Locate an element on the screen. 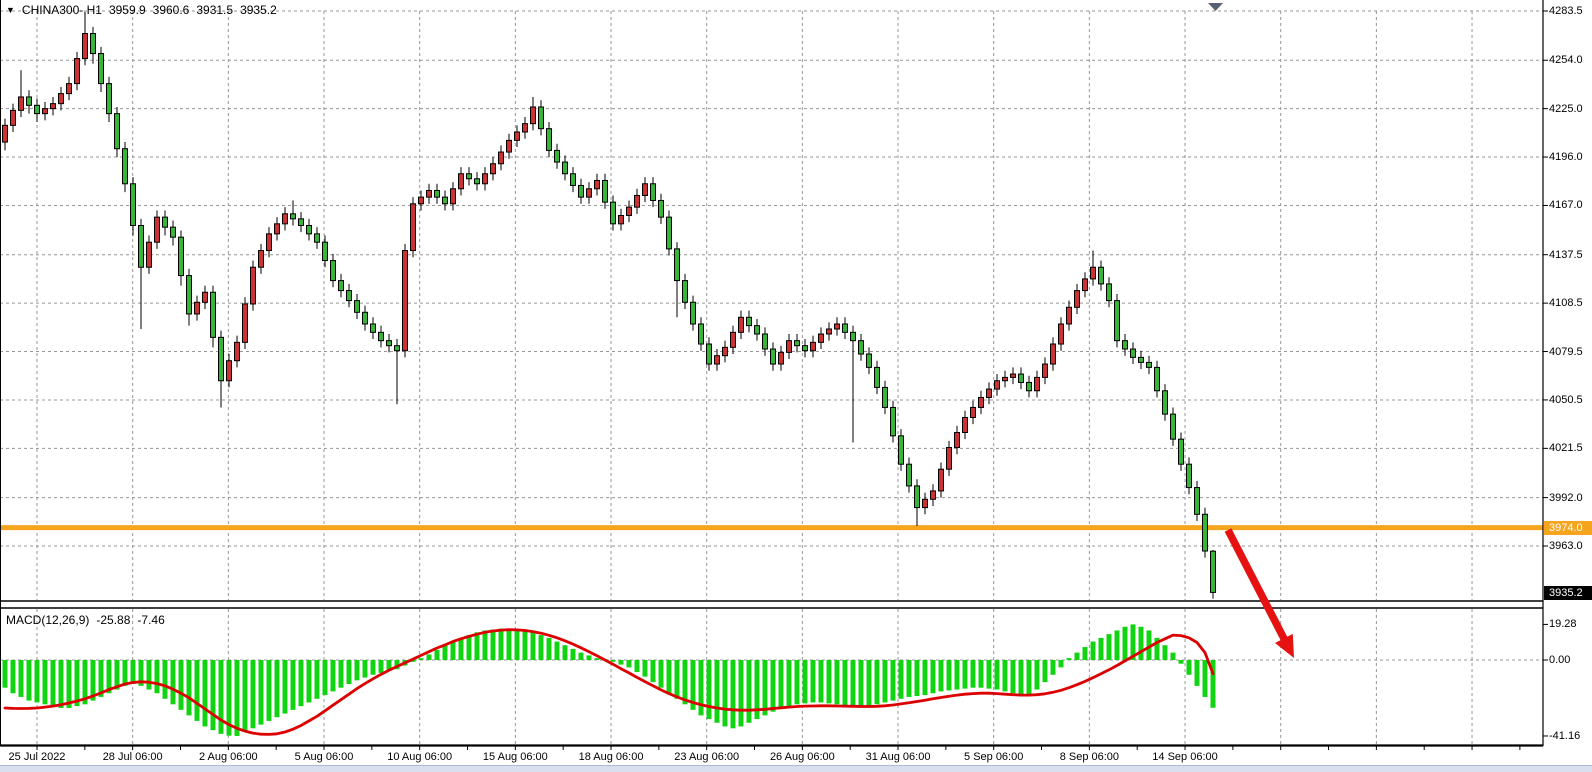  trend-arrow-head is located at coordinates (1284, 645).